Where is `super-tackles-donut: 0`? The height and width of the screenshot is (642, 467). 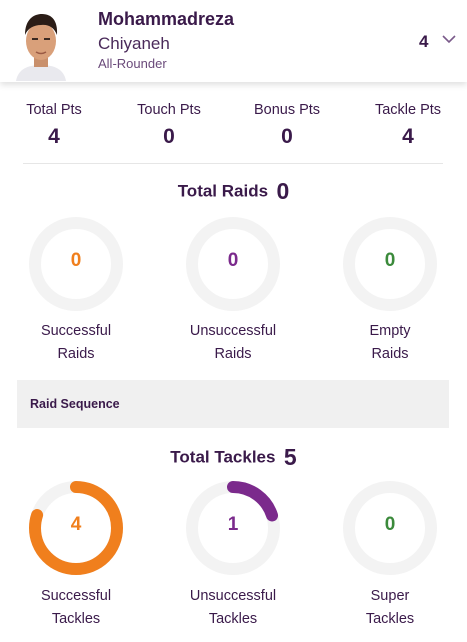 super-tackles-donut: 0 is located at coordinates (390, 528).